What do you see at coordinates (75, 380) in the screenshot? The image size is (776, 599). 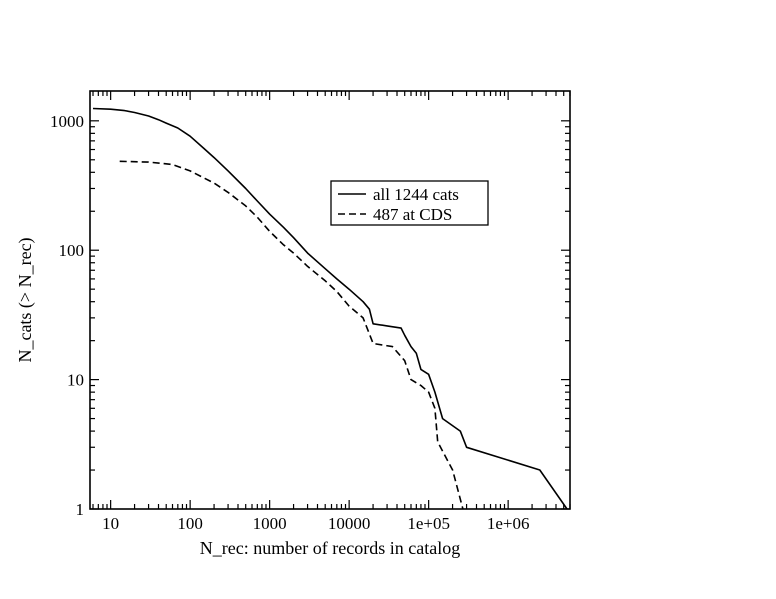 I see `y-tick-label: 10` at bounding box center [75, 380].